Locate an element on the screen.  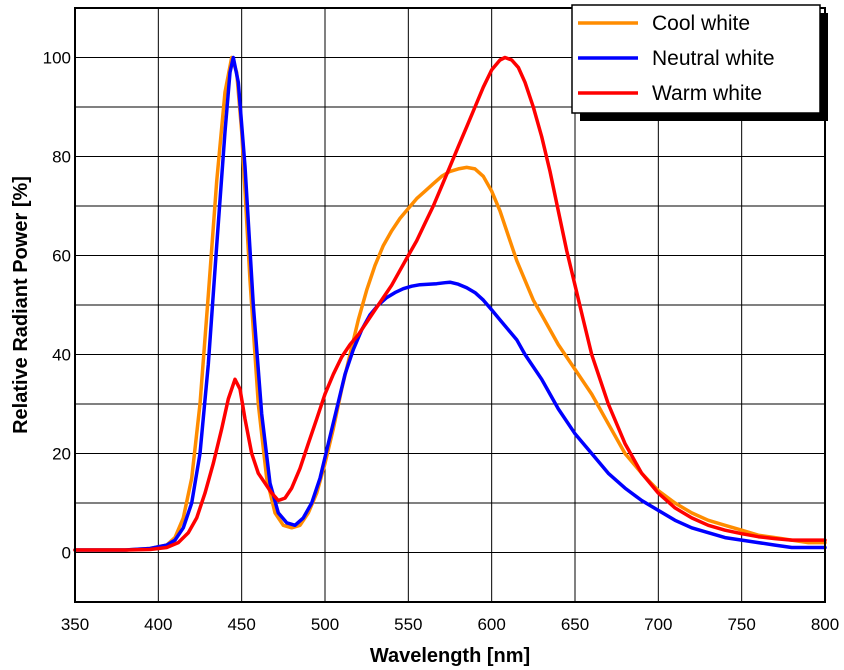
y-tick-label: 20 is located at coordinates (61, 454).